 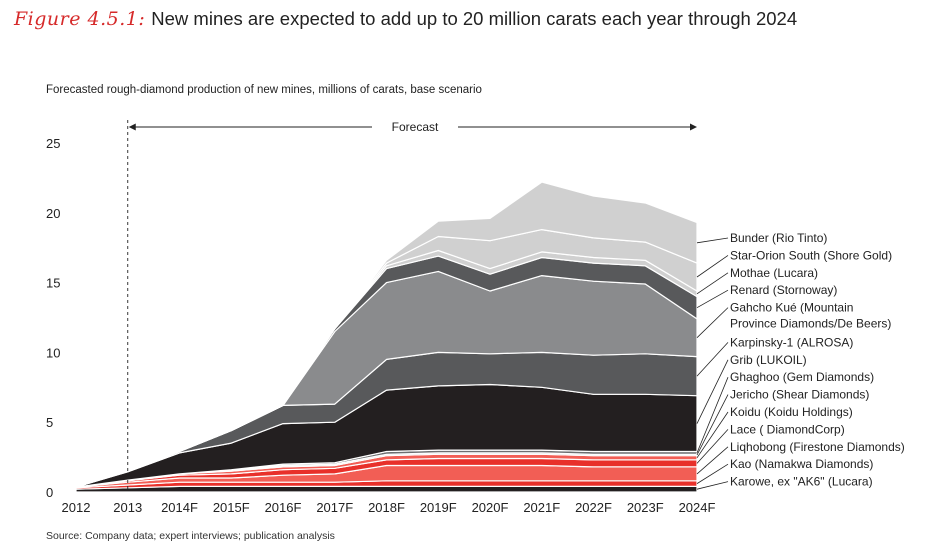 What do you see at coordinates (438, 507) in the screenshot?
I see `x-tick-label: 2019F` at bounding box center [438, 507].